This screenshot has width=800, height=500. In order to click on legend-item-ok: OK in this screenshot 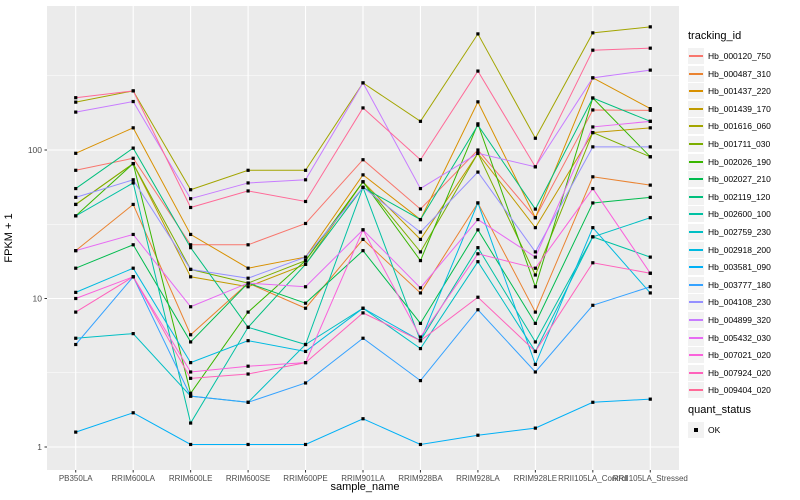, I will do `click(744, 430)`.